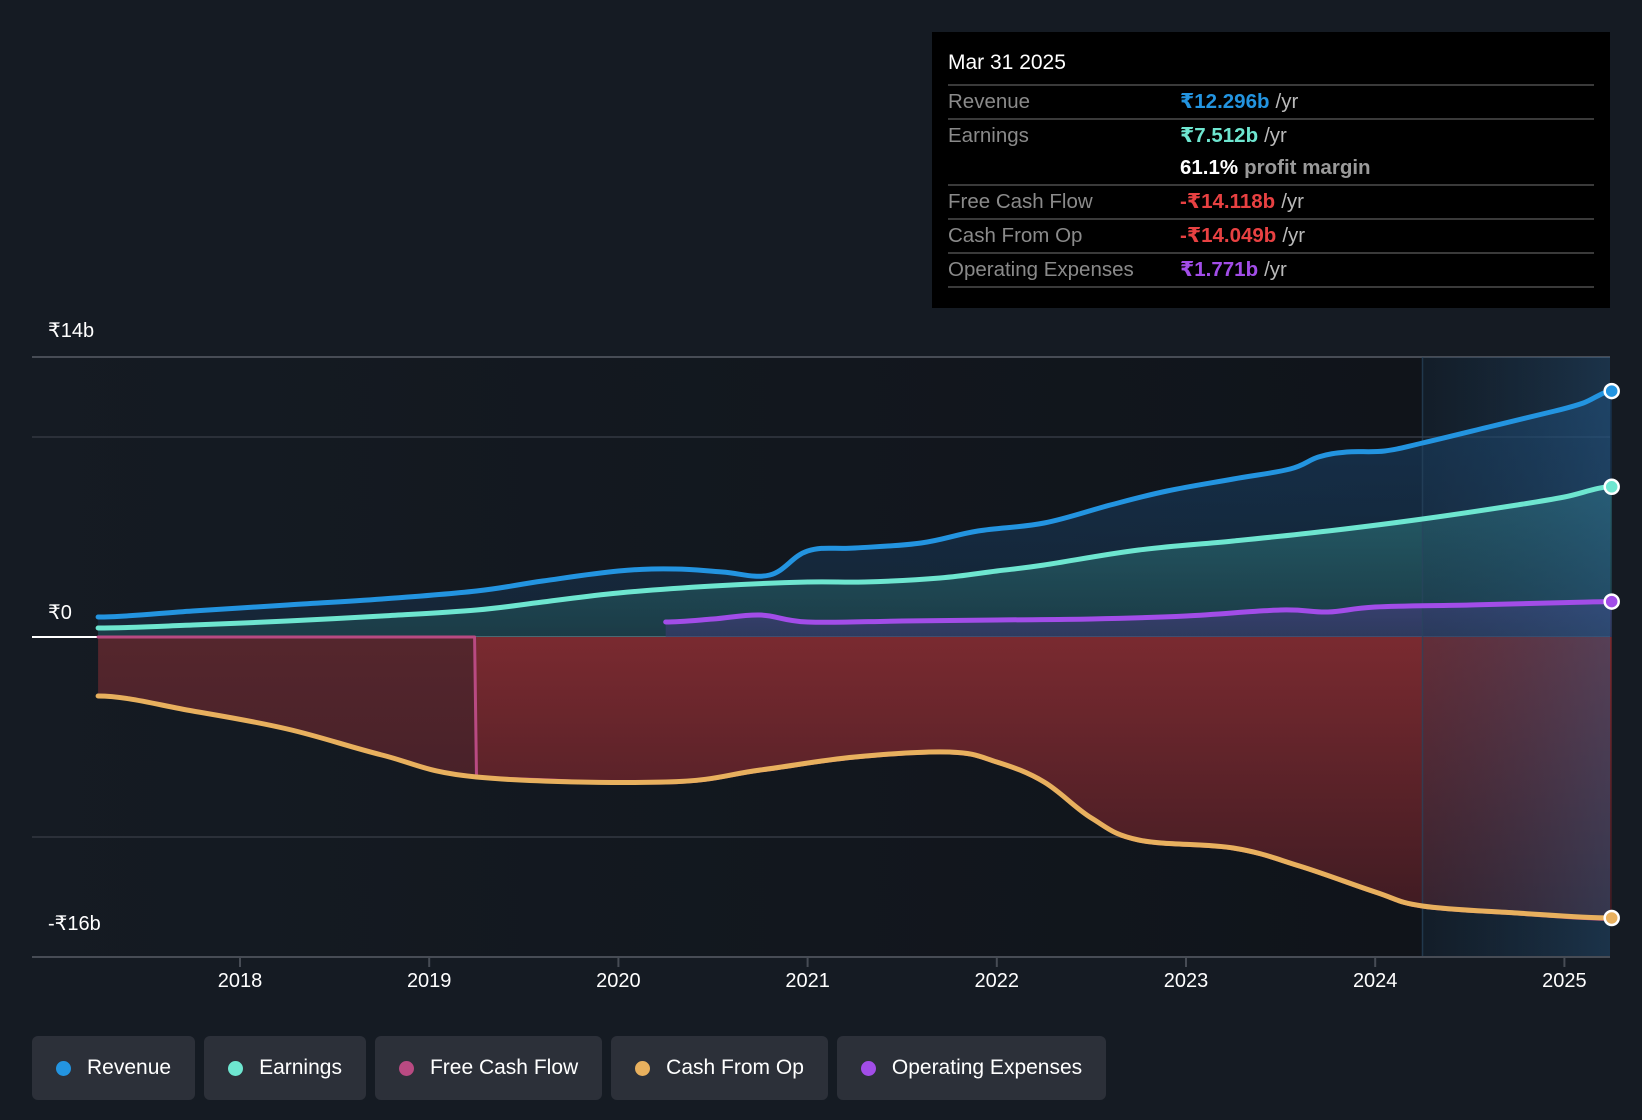 This screenshot has width=1642, height=1120. I want to click on profit-margin-value: 61.1%, so click(1209, 167).